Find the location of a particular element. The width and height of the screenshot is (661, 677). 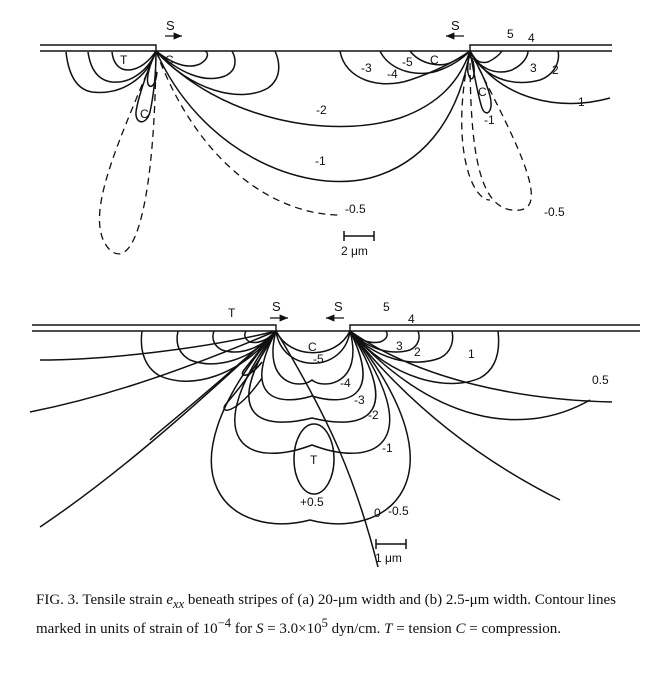

caption-text: = compression. is located at coordinates (513, 629).